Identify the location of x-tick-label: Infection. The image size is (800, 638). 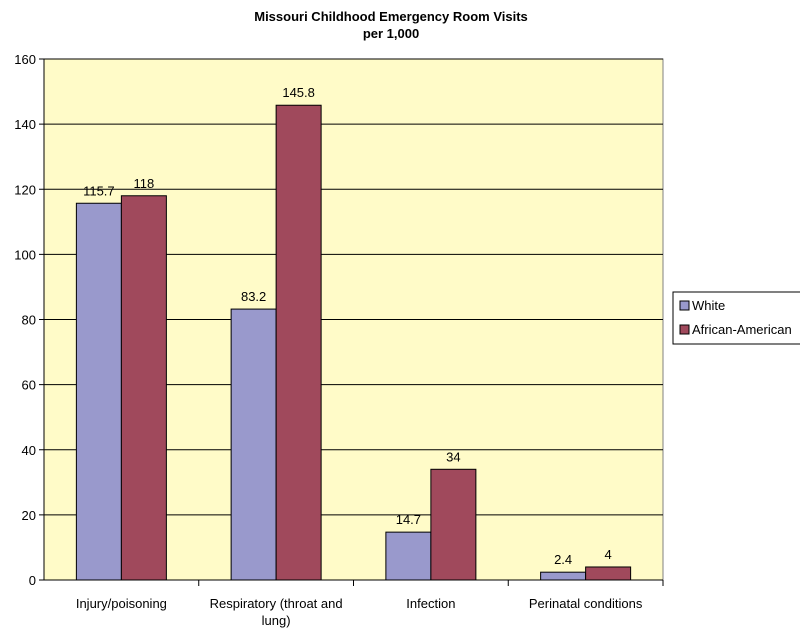
(430, 603).